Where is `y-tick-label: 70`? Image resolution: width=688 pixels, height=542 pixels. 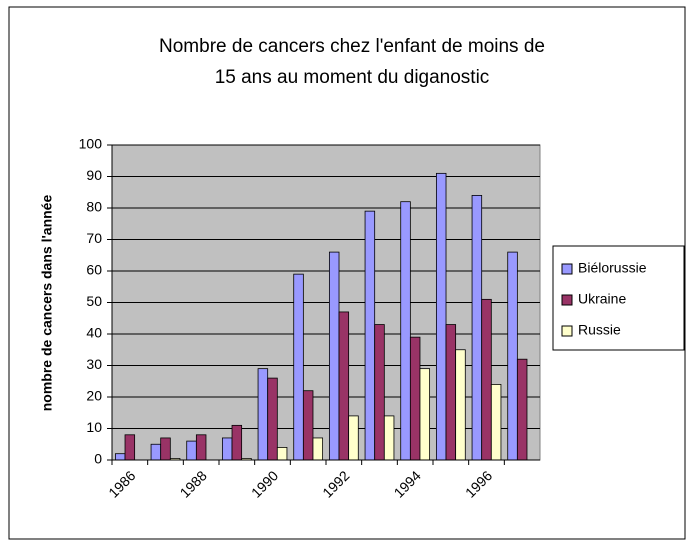
y-tick-label: 70 is located at coordinates (94, 238).